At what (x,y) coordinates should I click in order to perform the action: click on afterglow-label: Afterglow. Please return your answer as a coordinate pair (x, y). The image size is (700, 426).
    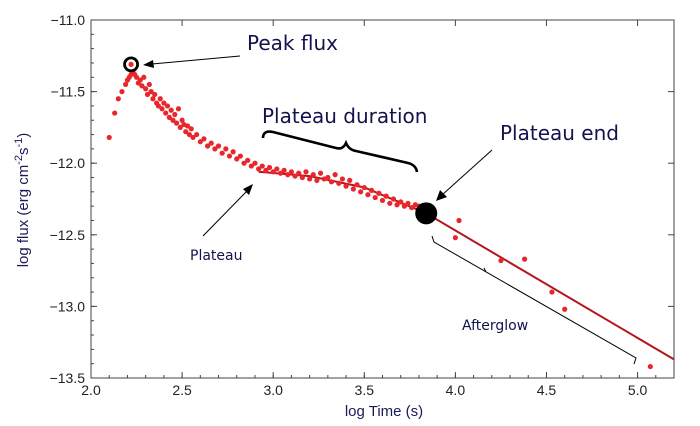
    Looking at the image, I should click on (495, 326).